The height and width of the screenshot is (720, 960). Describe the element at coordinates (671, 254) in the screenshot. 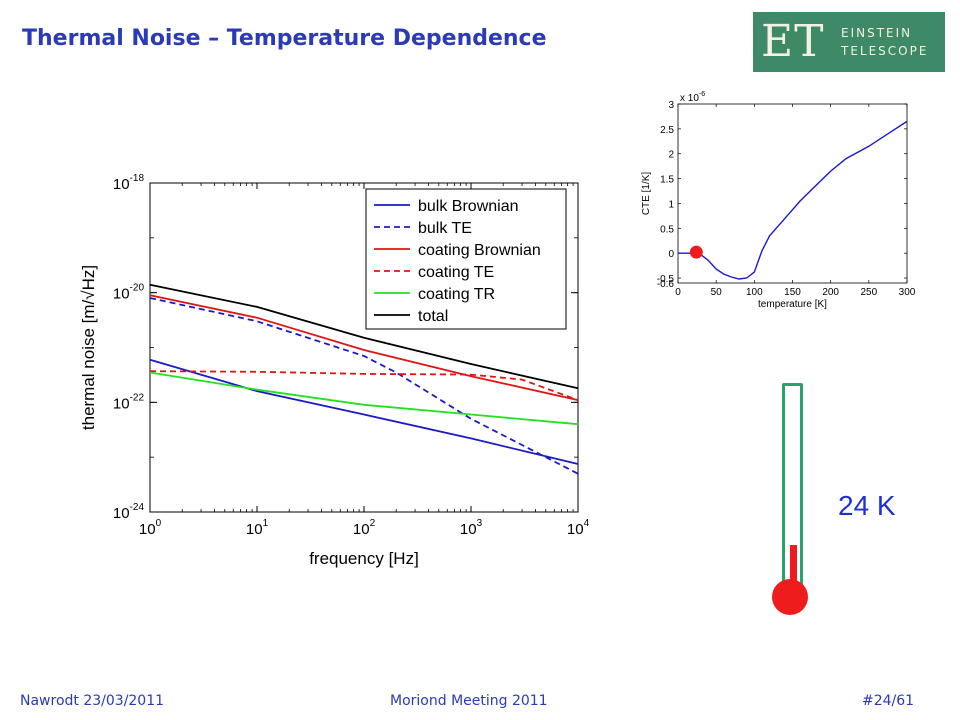

I see `cte-y-tick-label: 0` at that location.